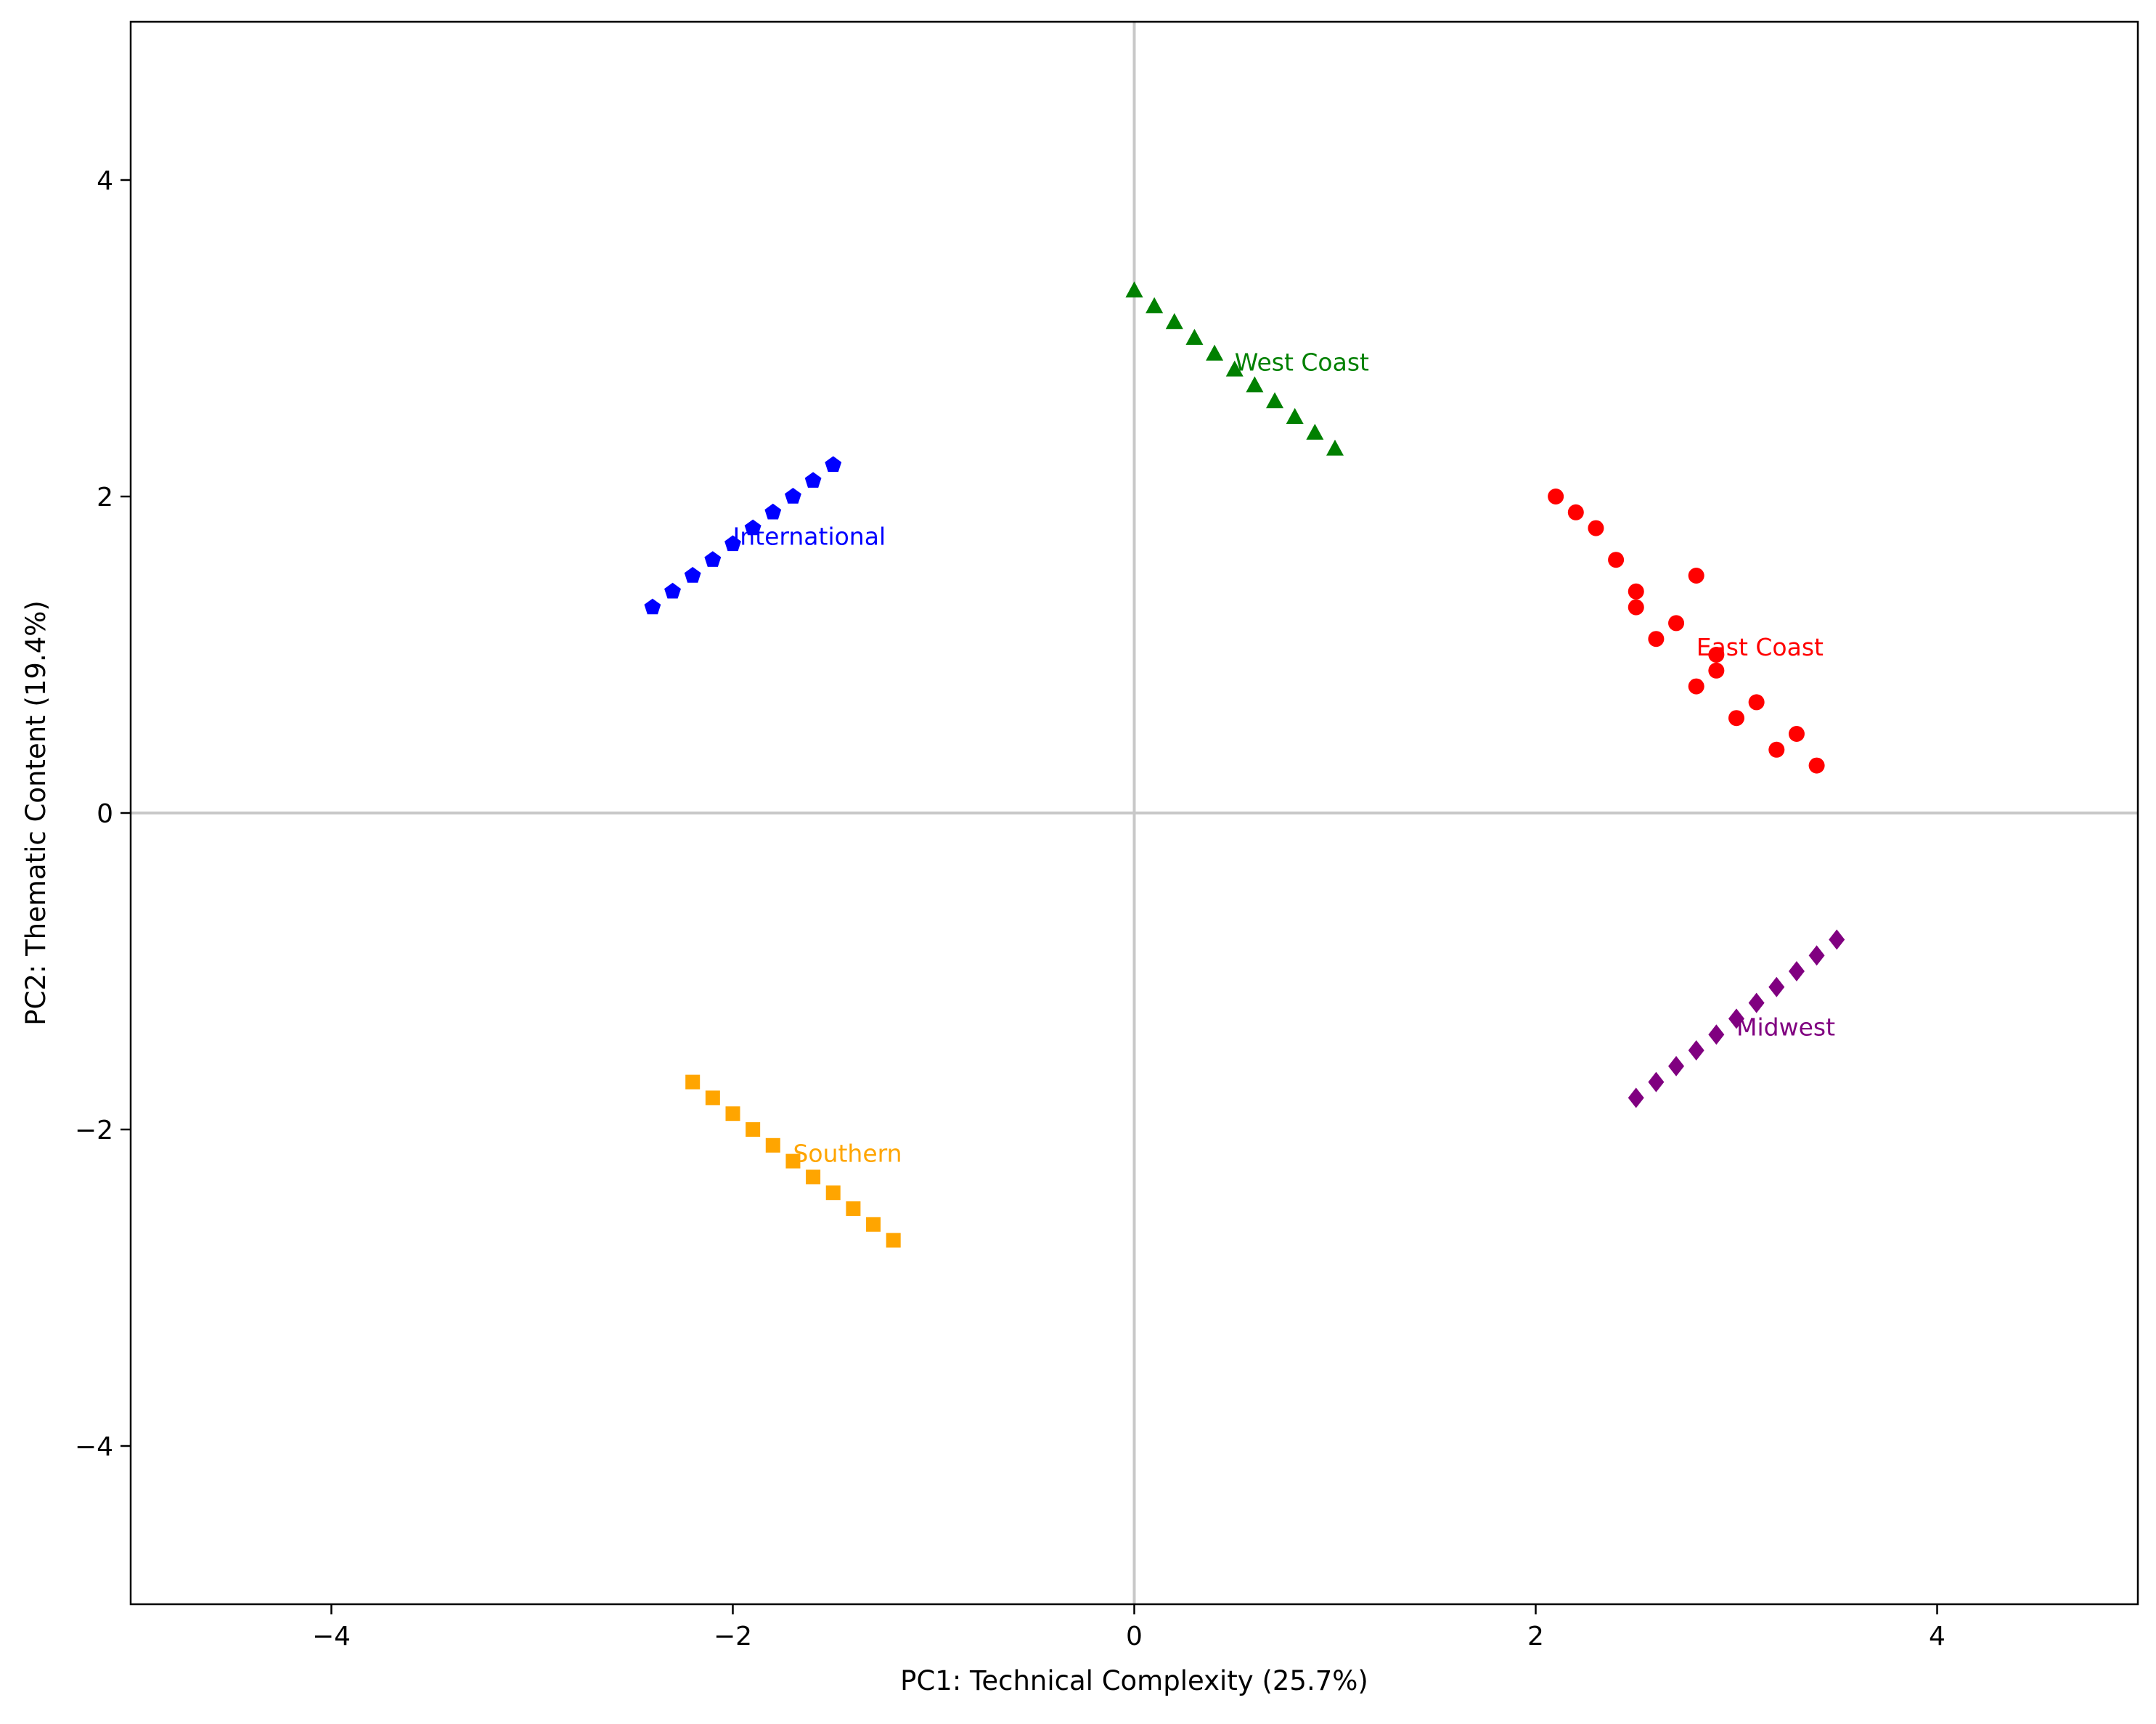 The height and width of the screenshot is (1724, 2156). I want to click on y-tick-label: 4, so click(105, 181).